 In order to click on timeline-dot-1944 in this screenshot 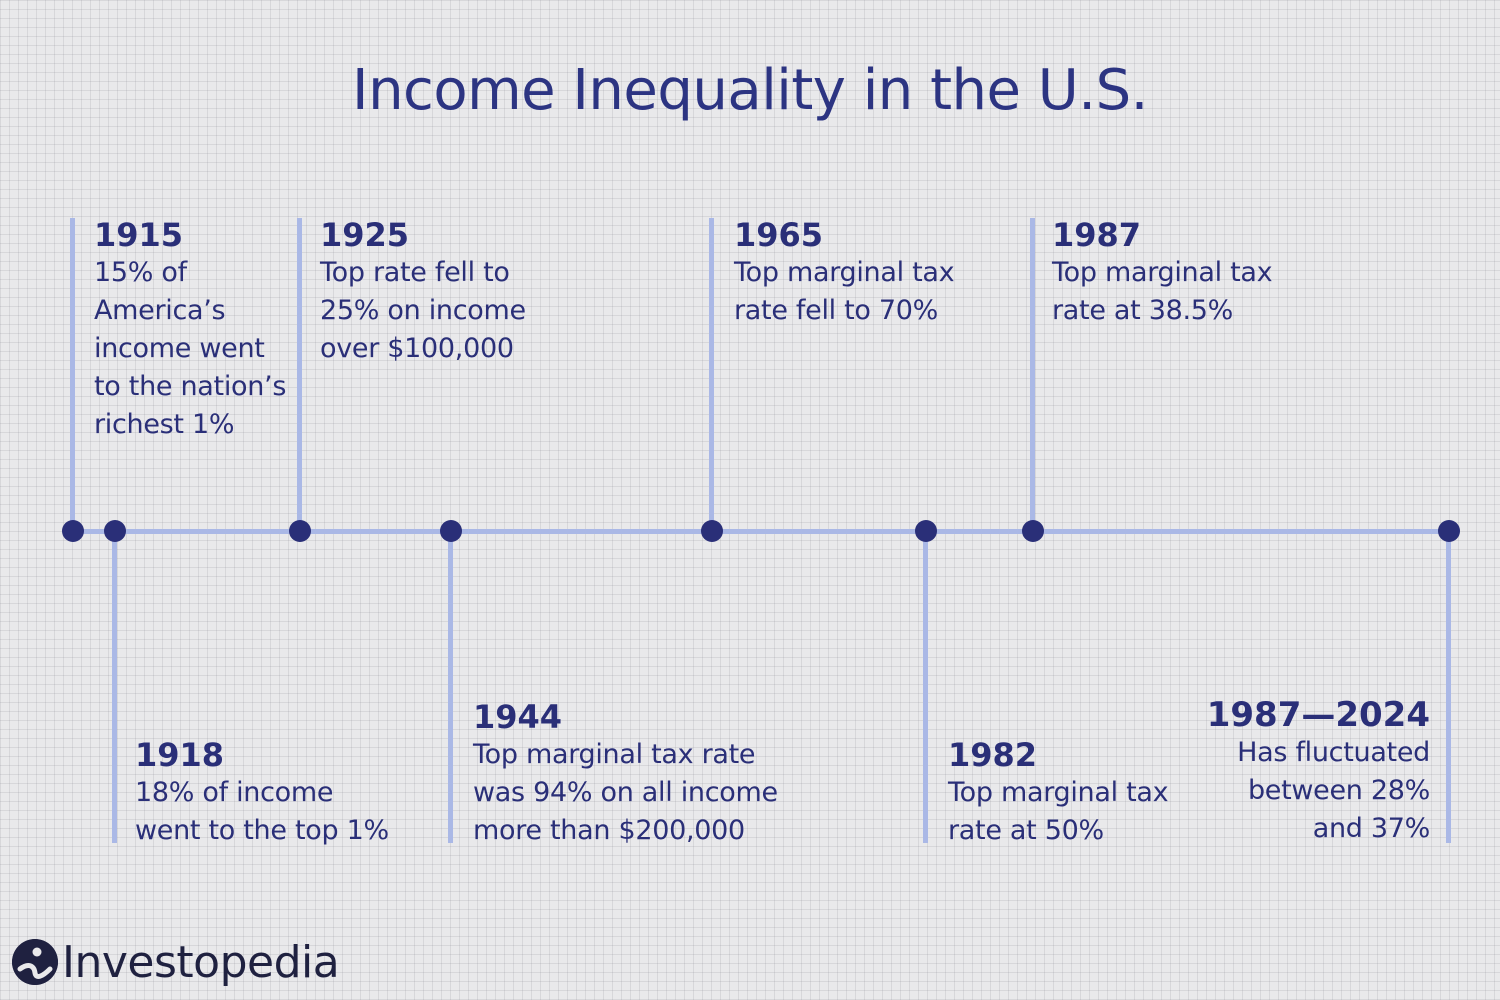, I will do `click(451, 531)`.